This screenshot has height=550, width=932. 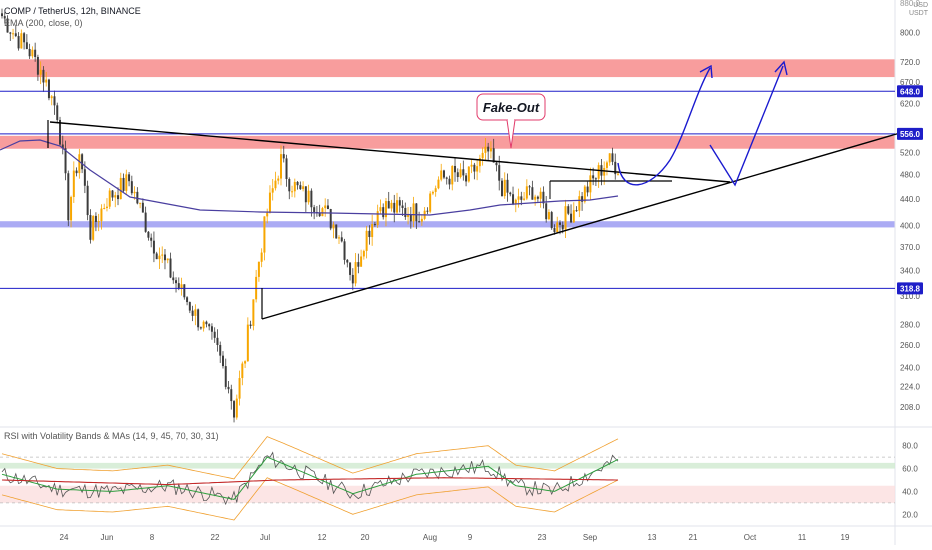 What do you see at coordinates (152, 537) in the screenshot?
I see `time-tick-label: 8` at bounding box center [152, 537].